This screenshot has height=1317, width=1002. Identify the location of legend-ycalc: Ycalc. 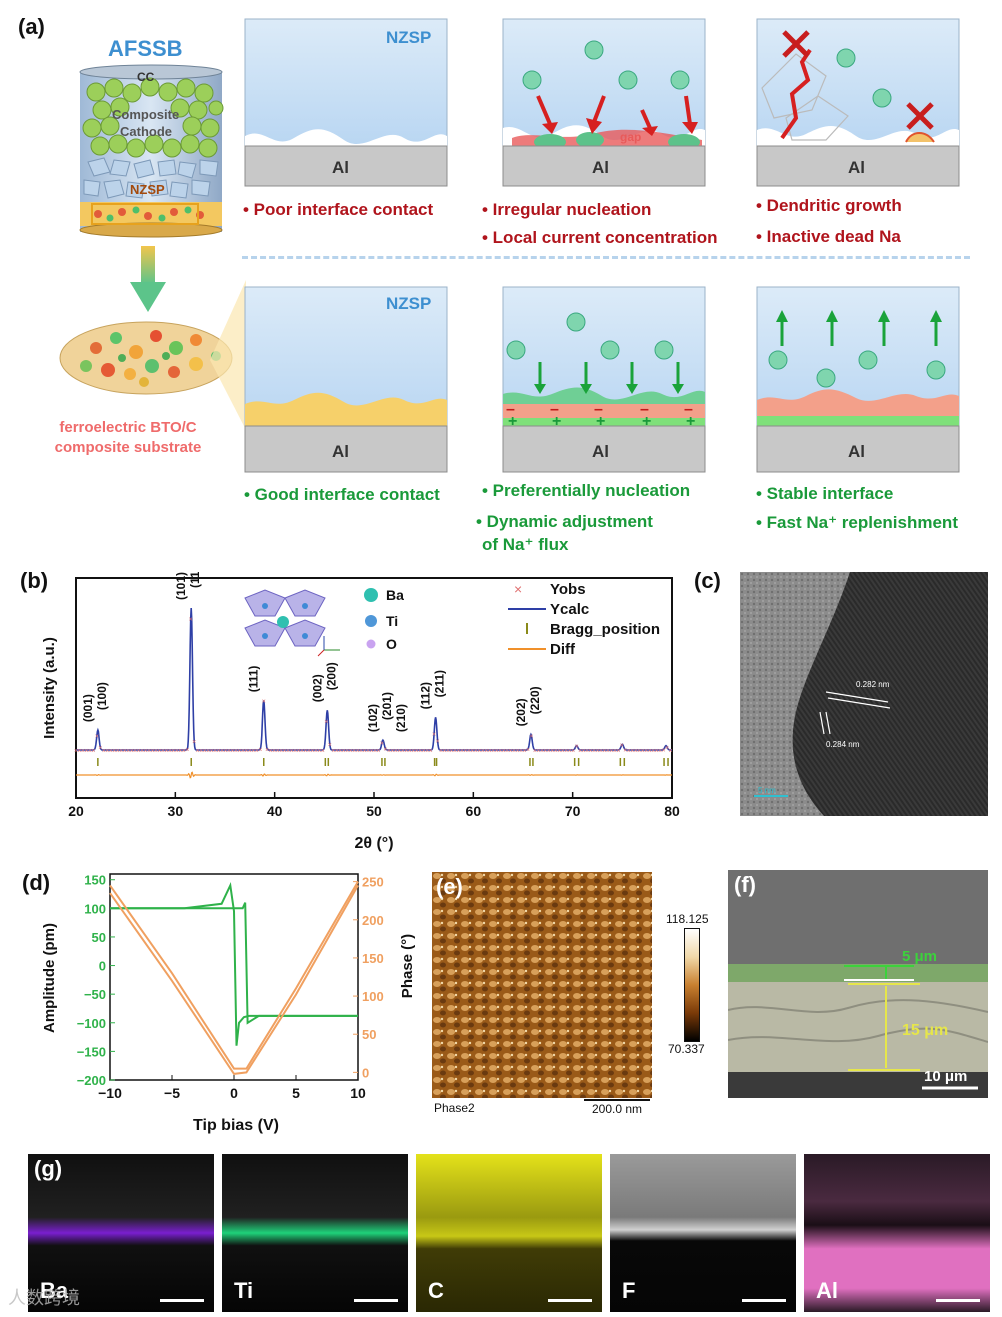
(569, 609).